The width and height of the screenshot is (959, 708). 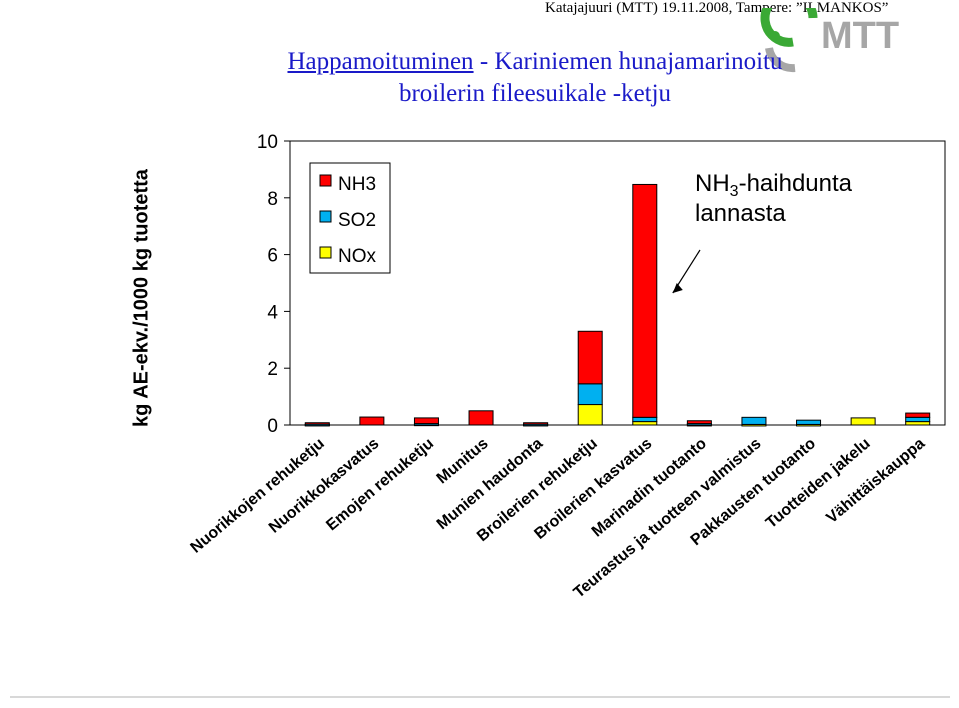 I want to click on x-tick-label: Vähittäiskauppa, so click(x=875, y=481).